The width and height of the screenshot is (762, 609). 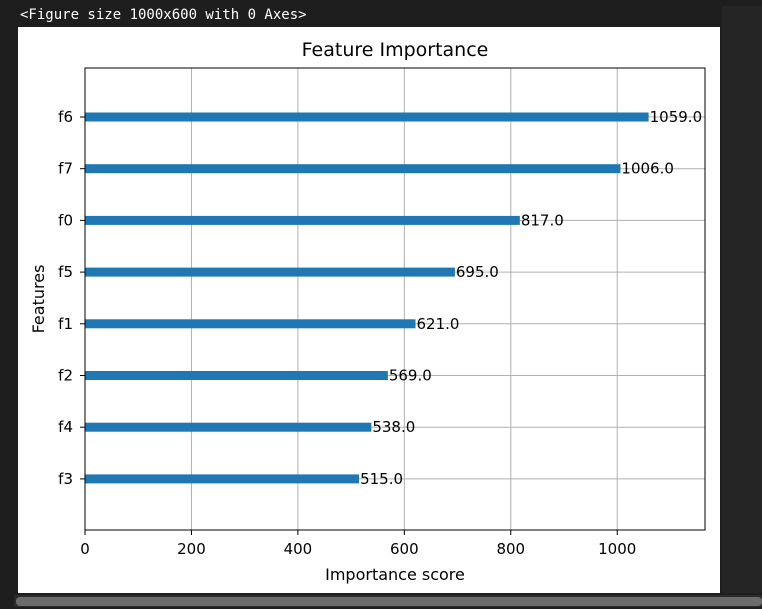 What do you see at coordinates (410, 376) in the screenshot?
I see `value-label: 569.0` at bounding box center [410, 376].